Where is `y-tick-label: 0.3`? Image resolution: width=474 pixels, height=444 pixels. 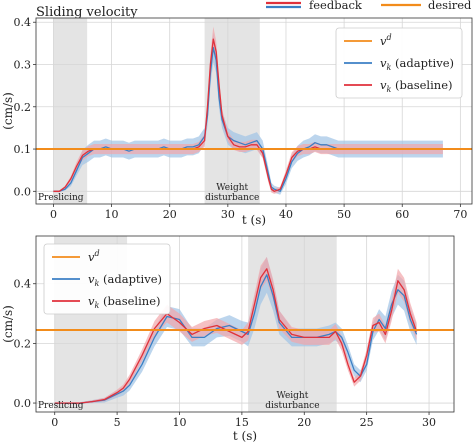
y-tick-label: 0.3 is located at coordinates (23, 65).